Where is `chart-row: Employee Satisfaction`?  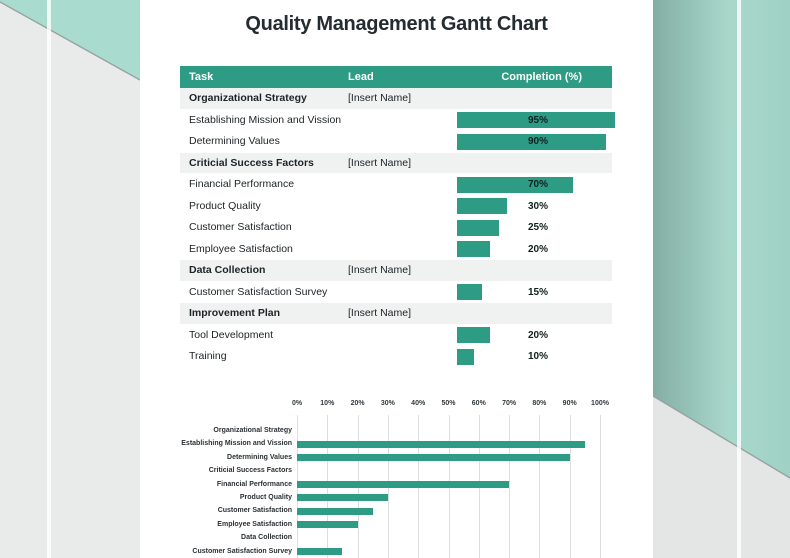 chart-row: Employee Satisfaction is located at coordinates (396, 524).